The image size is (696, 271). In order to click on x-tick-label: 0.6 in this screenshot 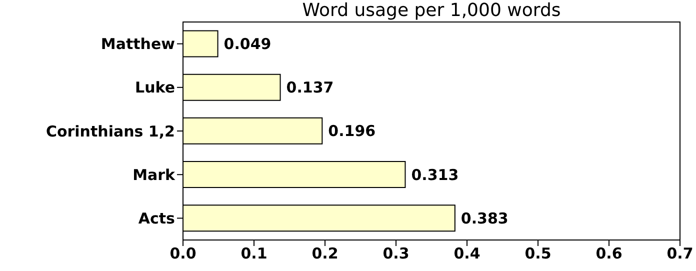, I will do `click(609, 253)`.